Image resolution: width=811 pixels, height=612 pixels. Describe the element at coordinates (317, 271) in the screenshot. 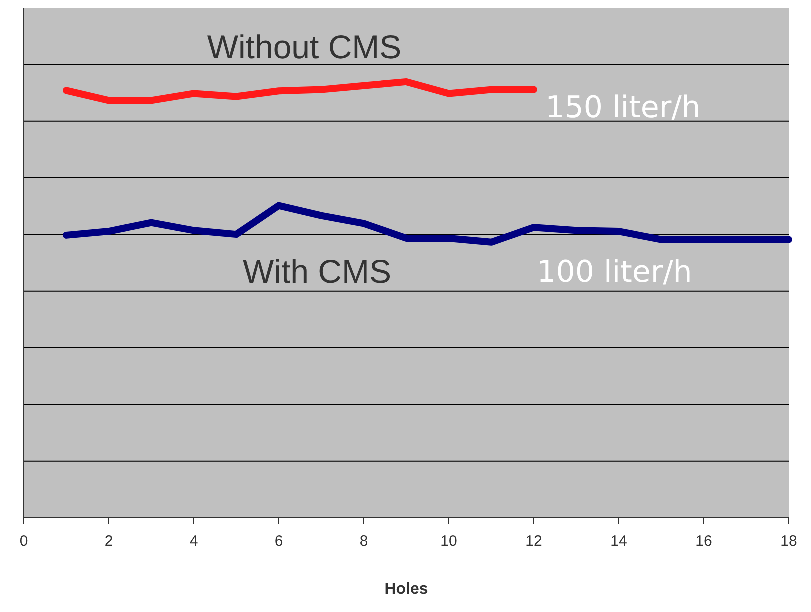

I see `annotation: With CMS` at that location.